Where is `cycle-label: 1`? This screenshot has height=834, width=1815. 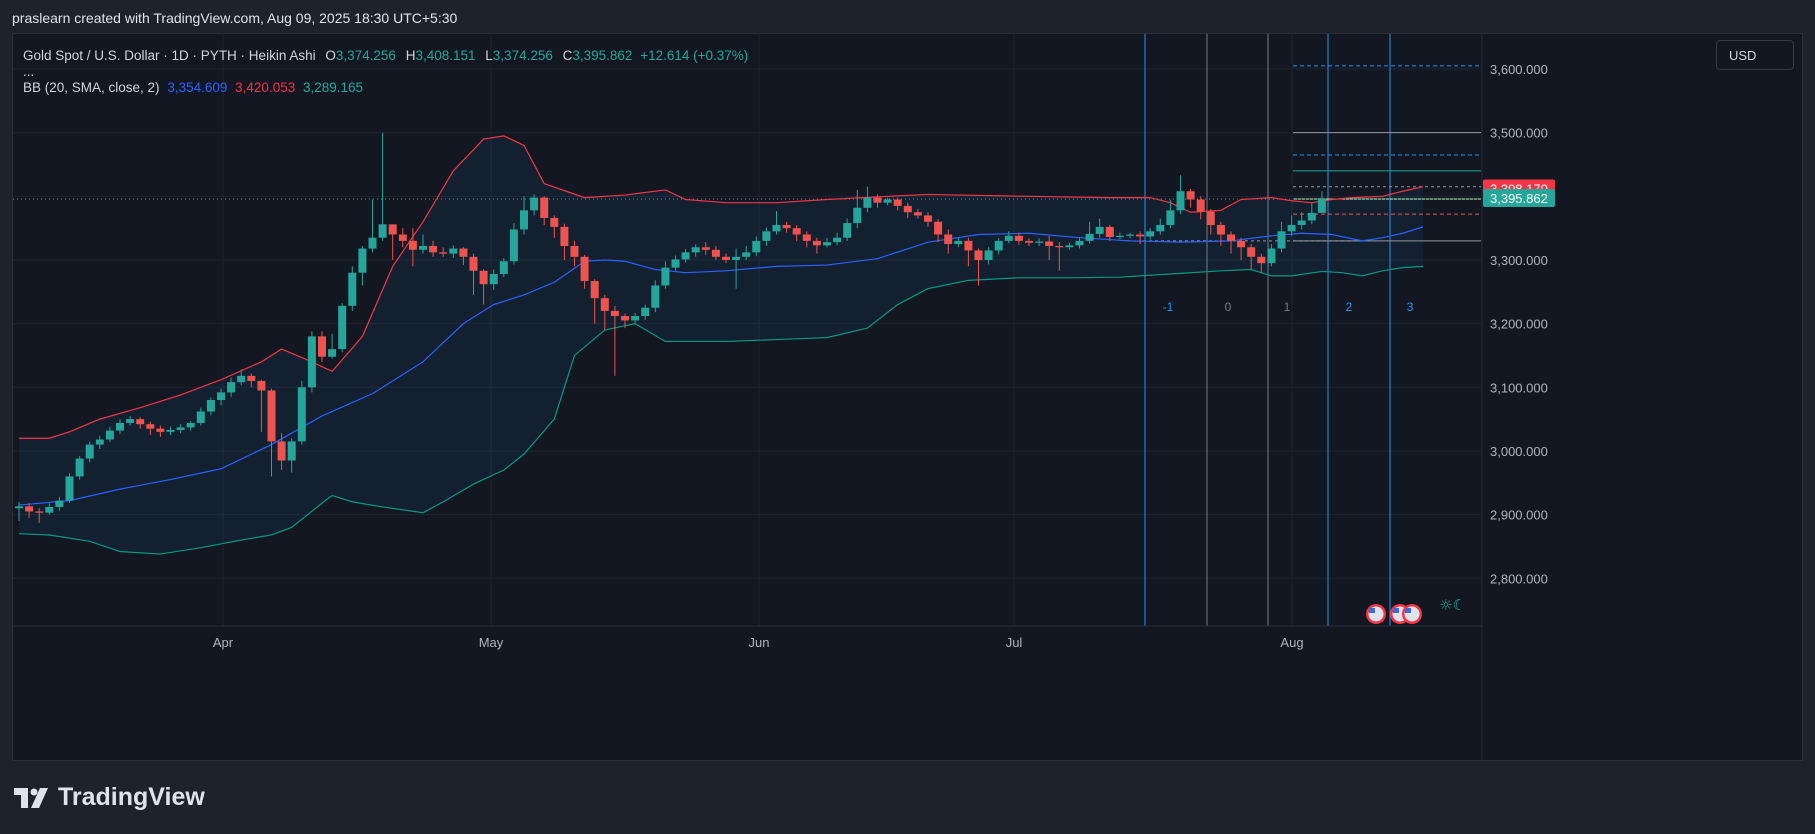
cycle-label: 1 is located at coordinates (1287, 307).